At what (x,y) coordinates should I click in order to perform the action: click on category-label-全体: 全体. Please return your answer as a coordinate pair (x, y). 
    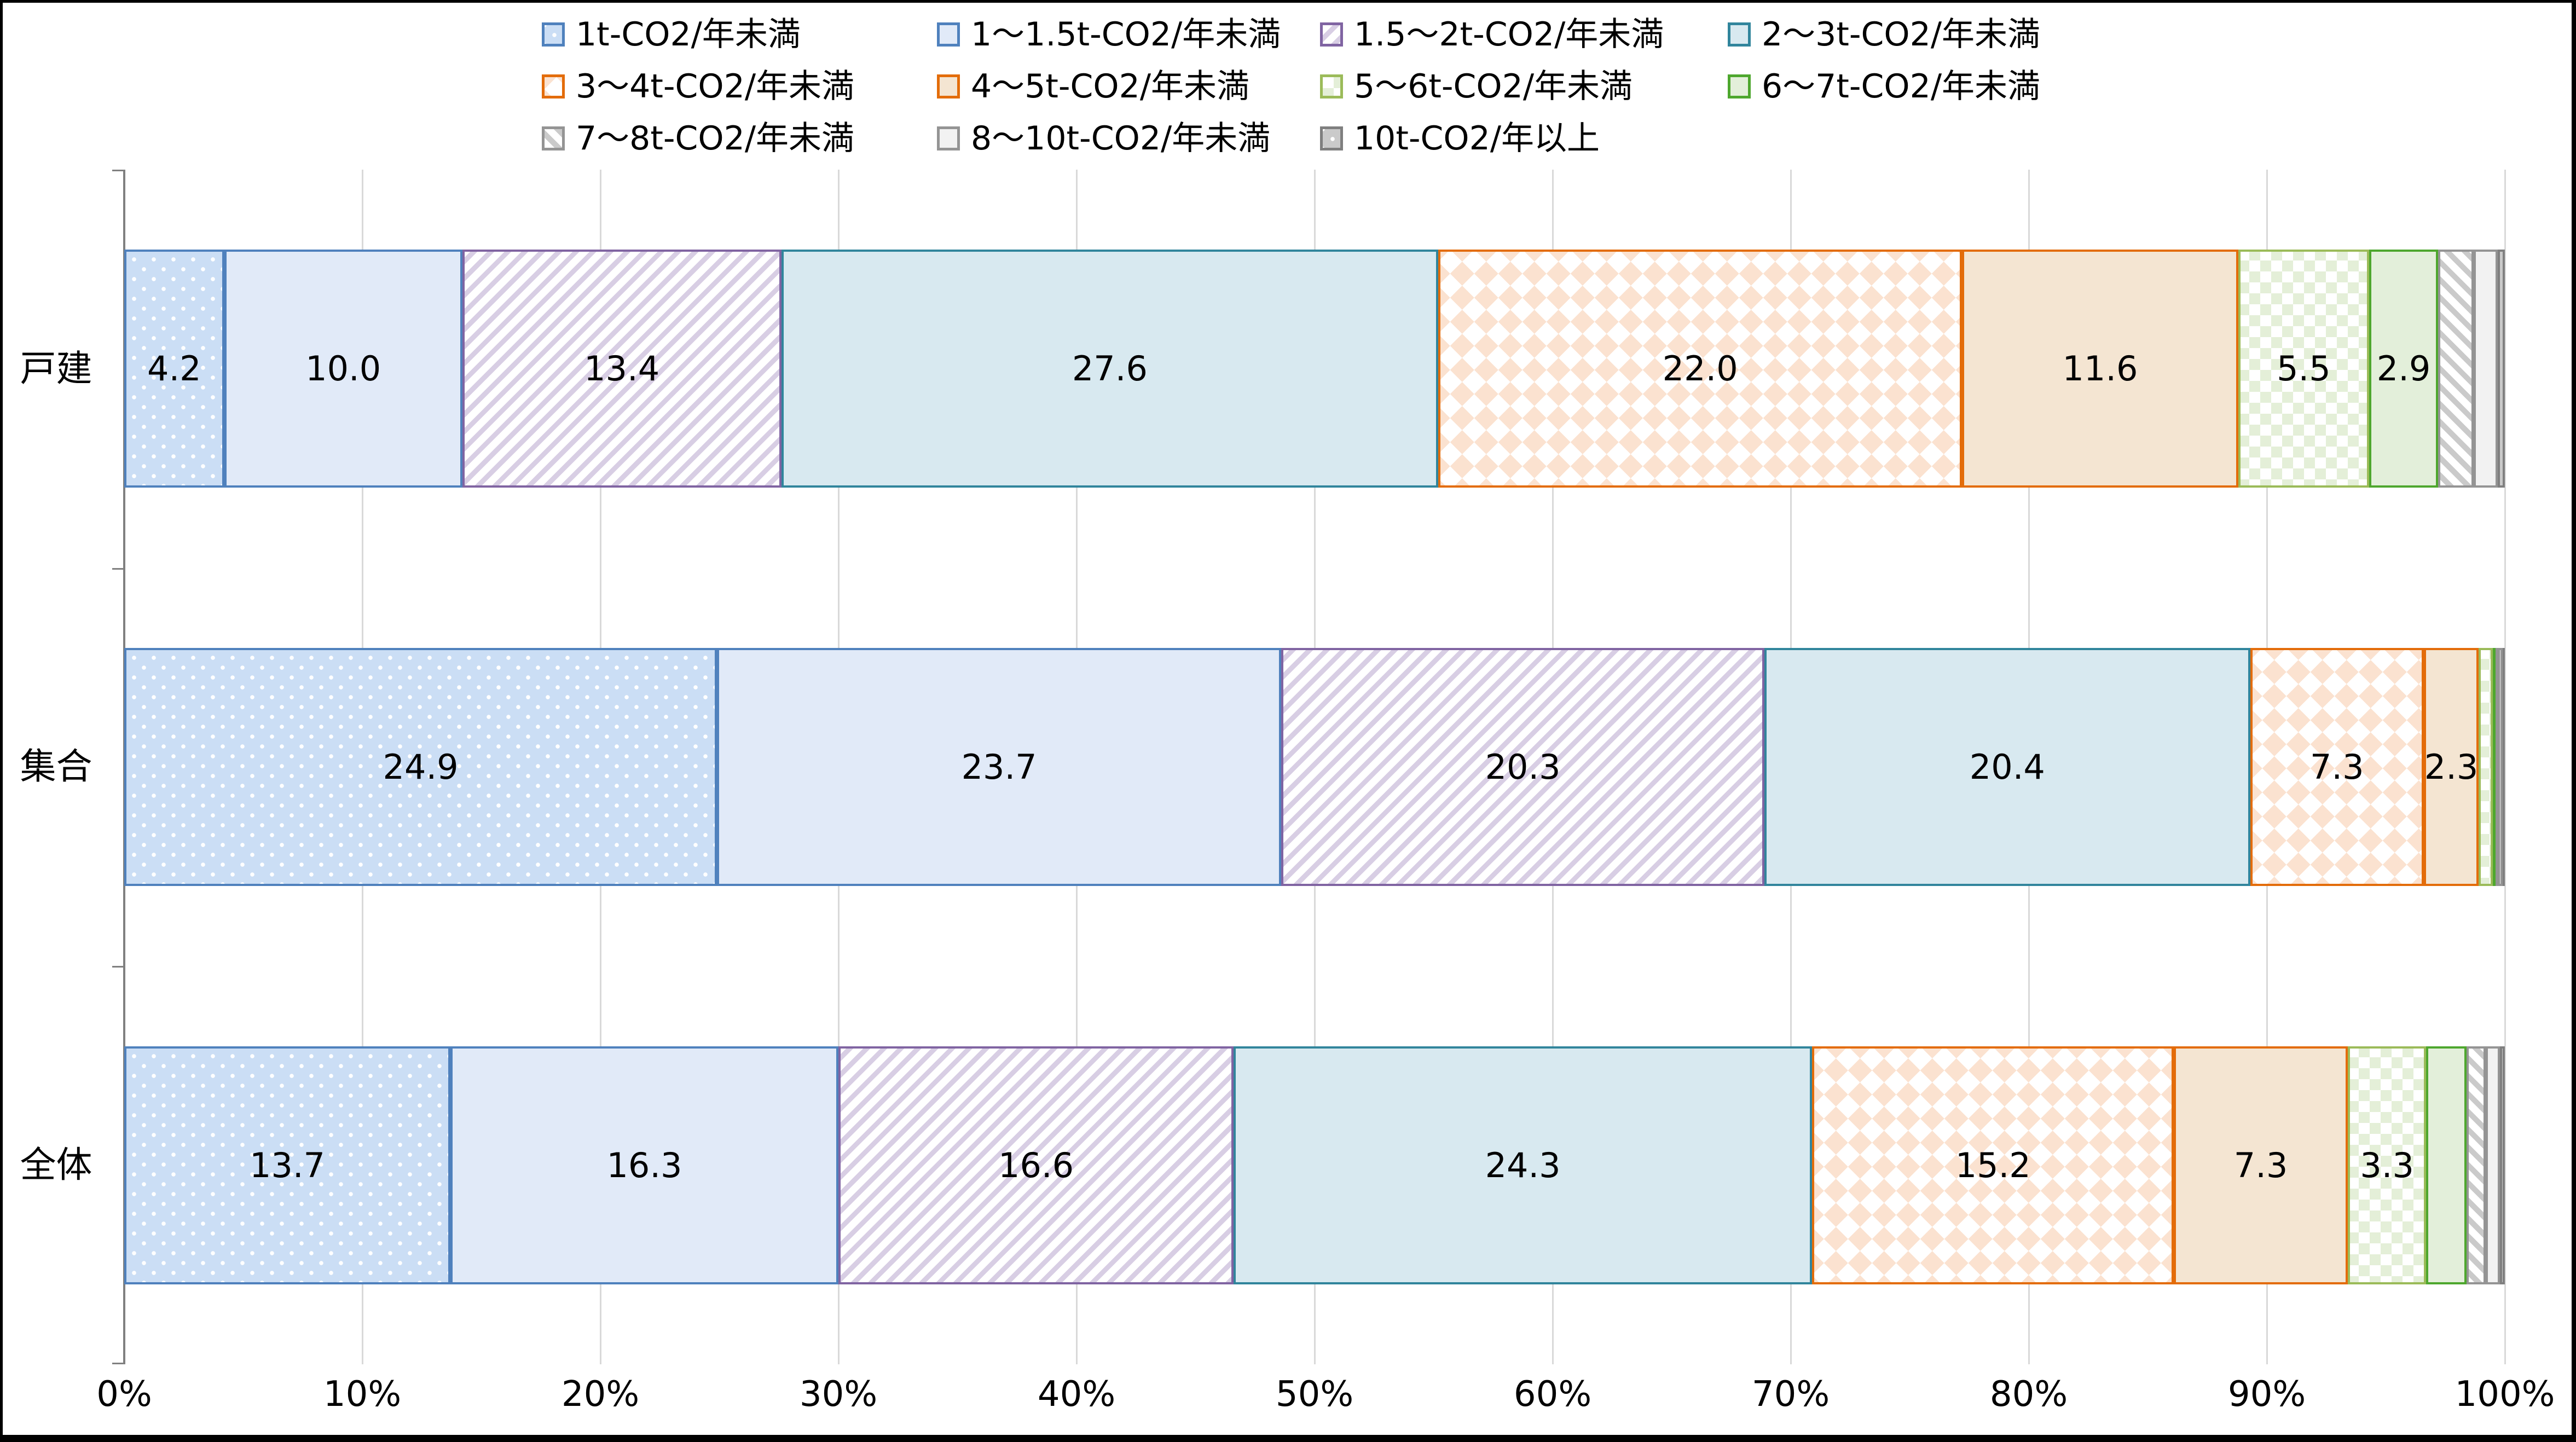
    Looking at the image, I should click on (56, 1165).